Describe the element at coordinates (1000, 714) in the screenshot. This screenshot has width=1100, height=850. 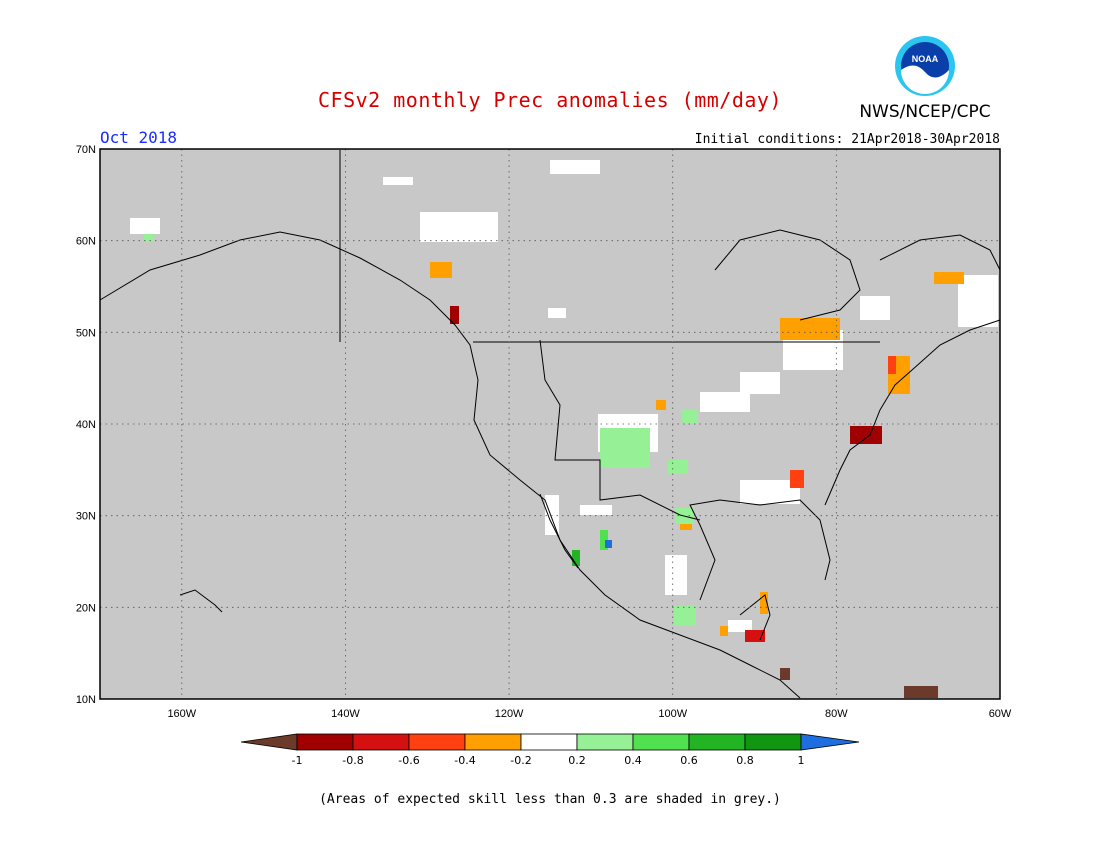
I see `lon-tick-label: 60W` at that location.